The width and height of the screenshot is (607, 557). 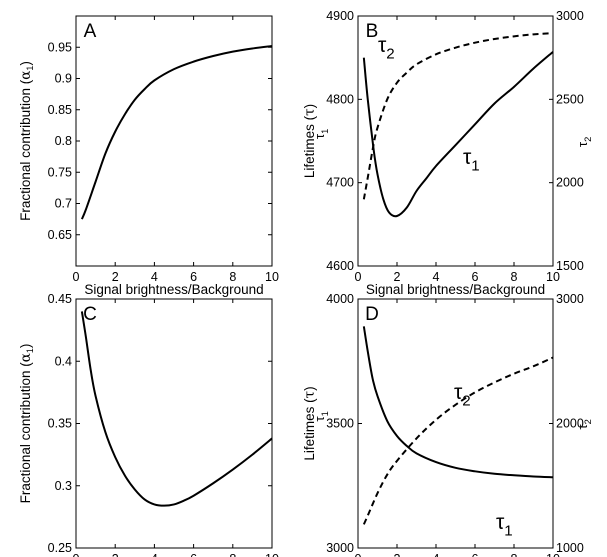 I want to click on y-tick-label: 0.85, so click(x=60, y=110).